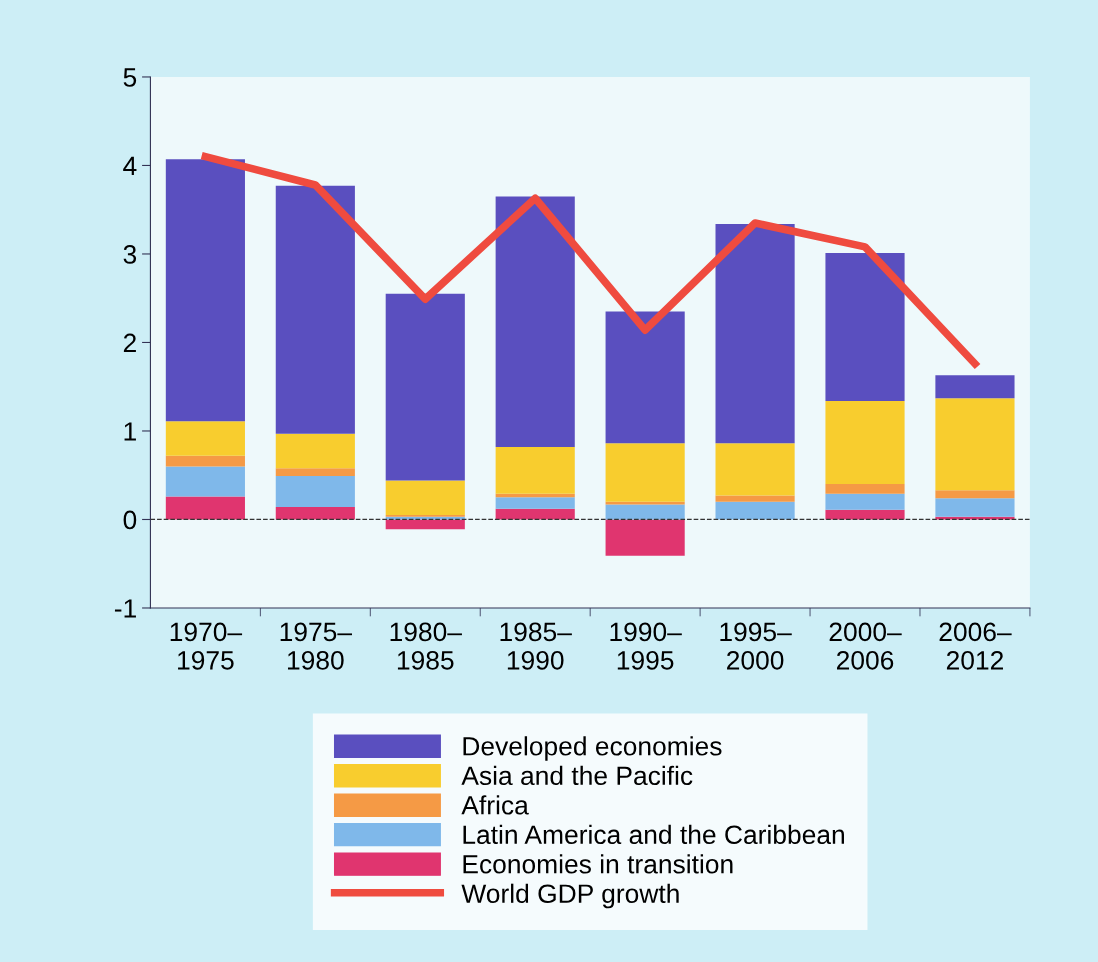 The image size is (1098, 962). I want to click on y-tick-label: 4, so click(130, 166).